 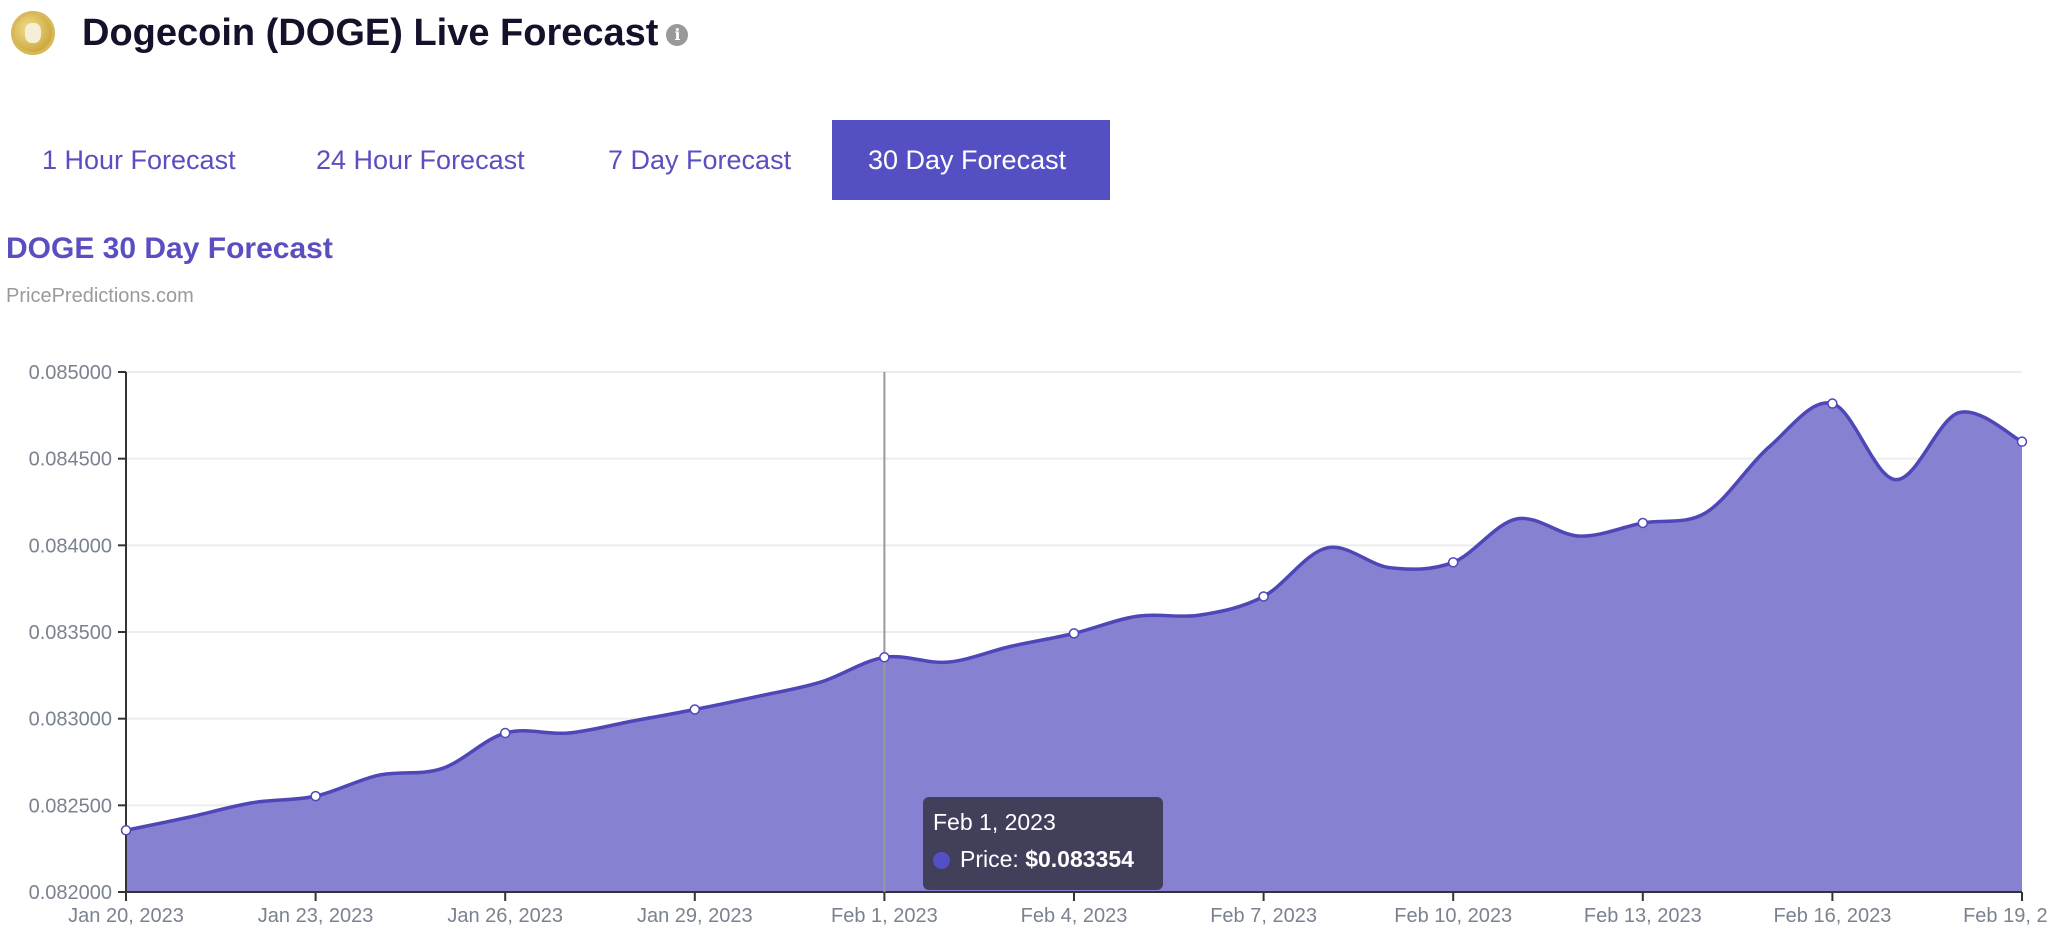 I want to click on x-tick-label: Jan 29, 2023, so click(x=695, y=916).